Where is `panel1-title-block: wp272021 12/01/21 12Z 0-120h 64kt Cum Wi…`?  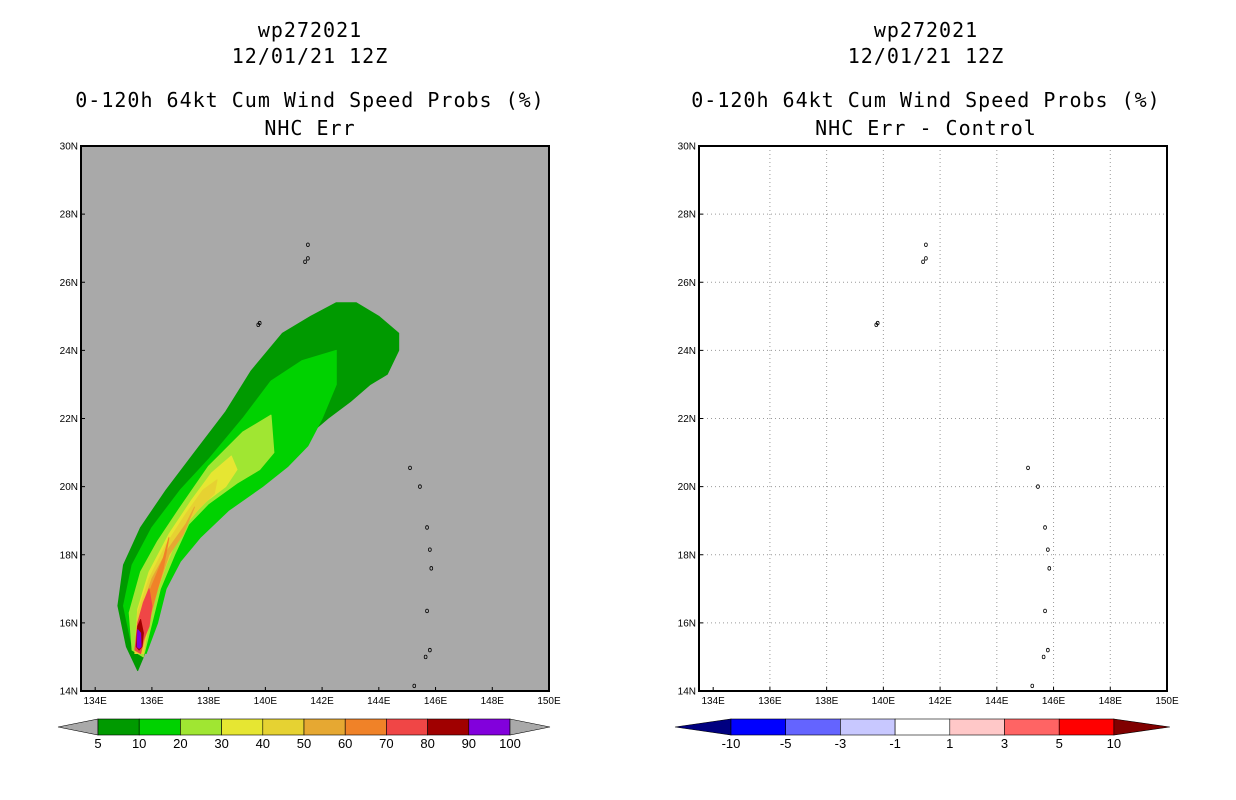
panel1-title-block: wp272021 12/01/21 12Z 0-120h 64kt Cum Wi… is located at coordinates (310, 79).